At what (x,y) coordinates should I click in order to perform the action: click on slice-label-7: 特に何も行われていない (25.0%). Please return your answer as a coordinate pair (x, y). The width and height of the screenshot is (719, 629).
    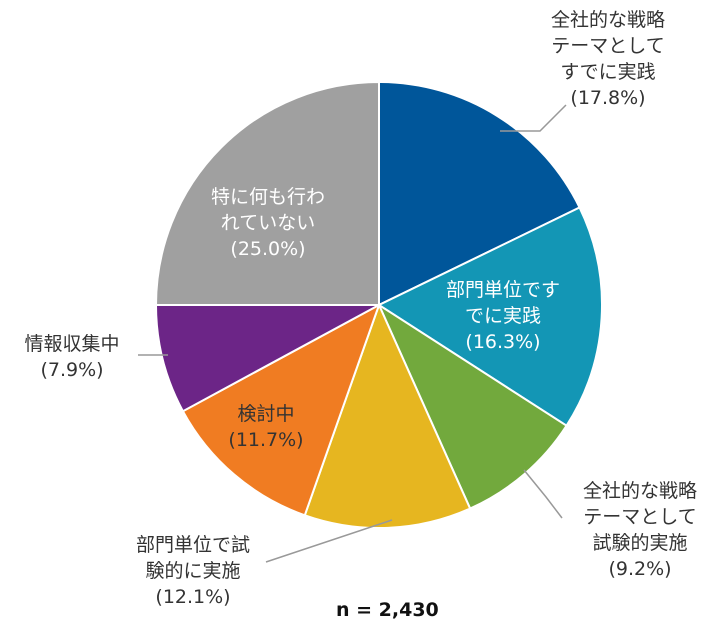
    Looking at the image, I should click on (268, 223).